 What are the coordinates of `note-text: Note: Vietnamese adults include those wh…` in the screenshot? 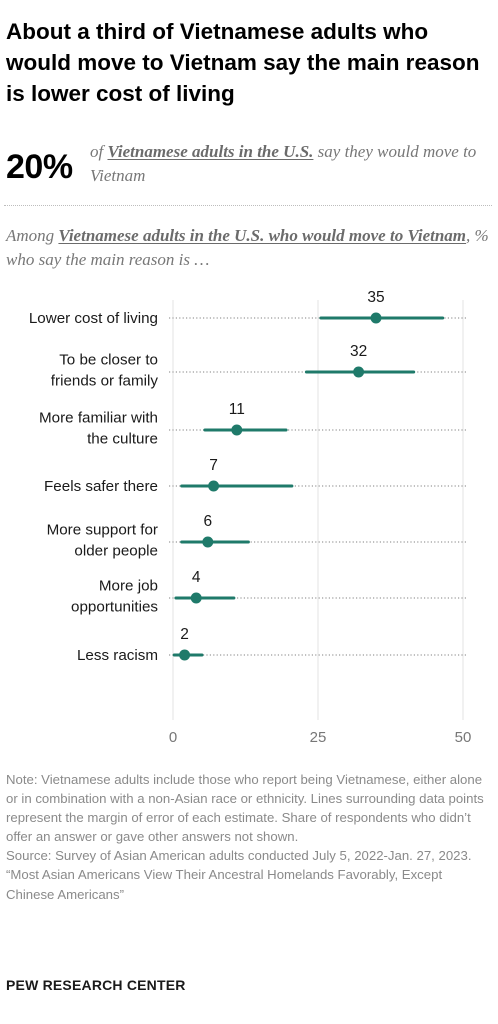 It's located at (245, 808).